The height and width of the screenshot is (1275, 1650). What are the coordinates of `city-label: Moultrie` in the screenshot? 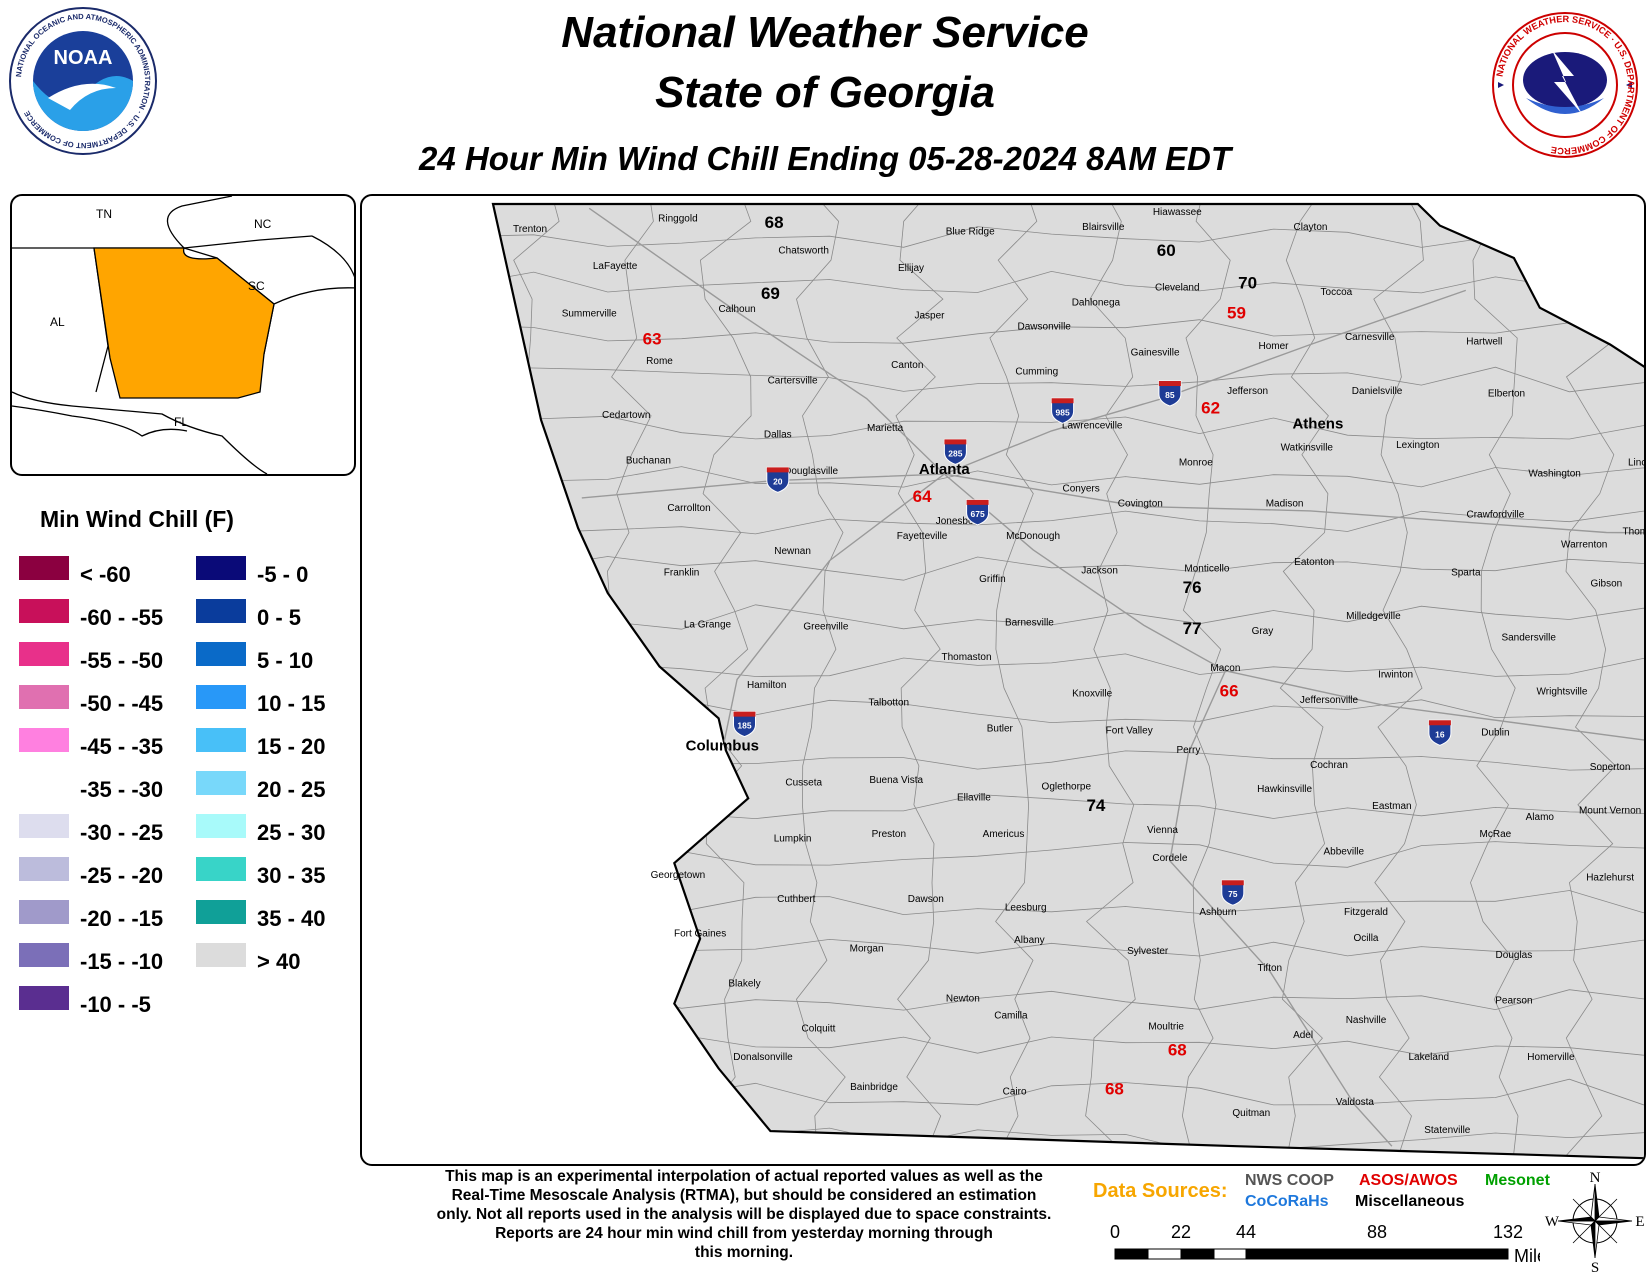 It's located at (1166, 1027).